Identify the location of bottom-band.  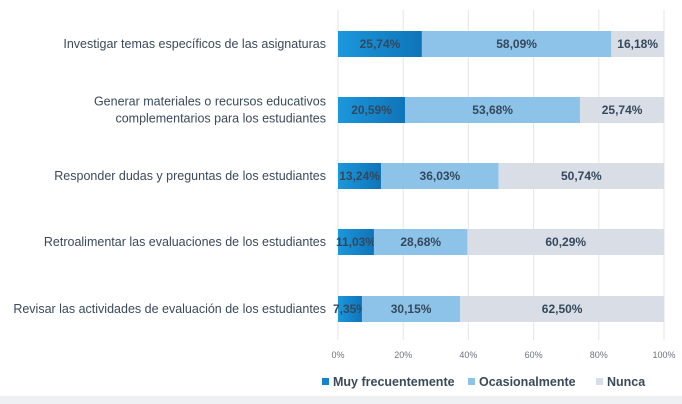
(341, 400).